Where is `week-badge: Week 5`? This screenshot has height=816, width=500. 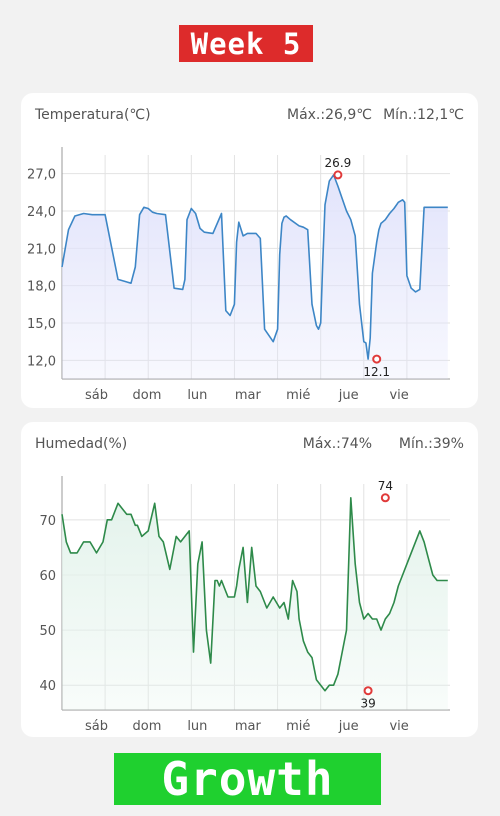
week-badge: Week 5 is located at coordinates (246, 43).